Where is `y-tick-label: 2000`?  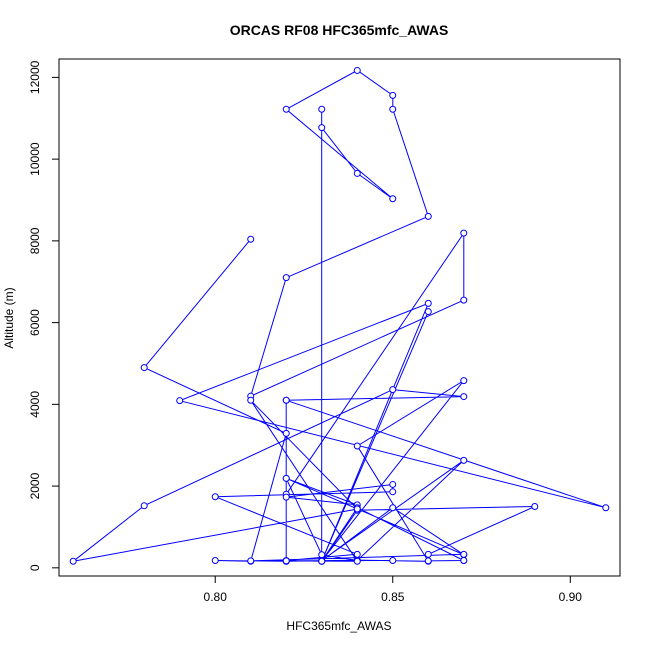 y-tick-label: 2000 is located at coordinates (35, 485).